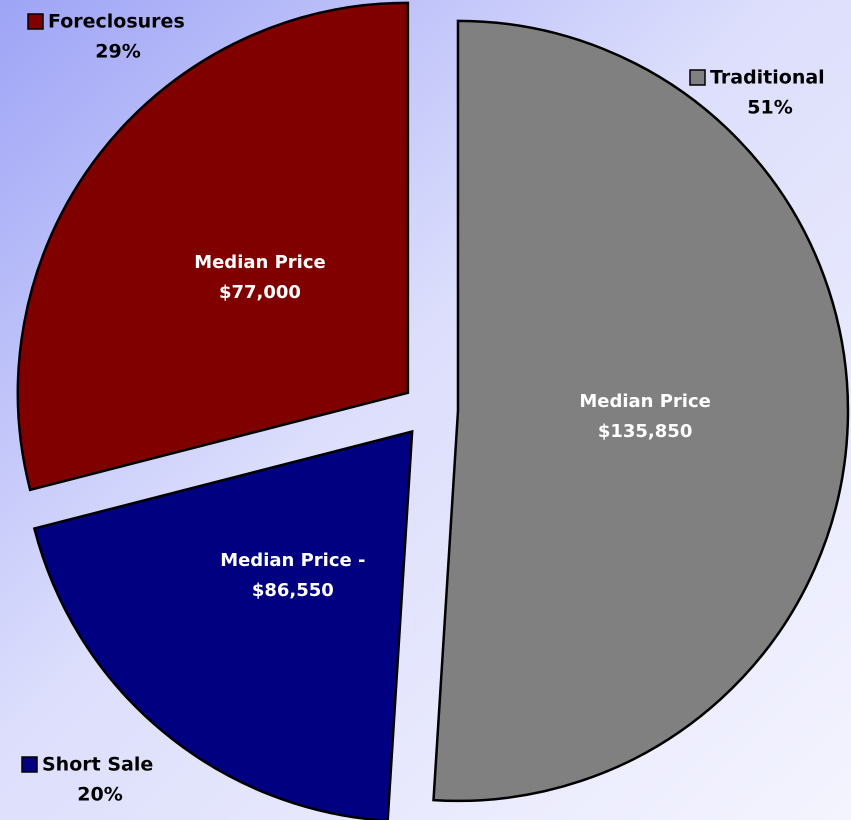 This screenshot has height=820, width=851. What do you see at coordinates (260, 292) in the screenshot?
I see `slice-label: $77,000` at bounding box center [260, 292].